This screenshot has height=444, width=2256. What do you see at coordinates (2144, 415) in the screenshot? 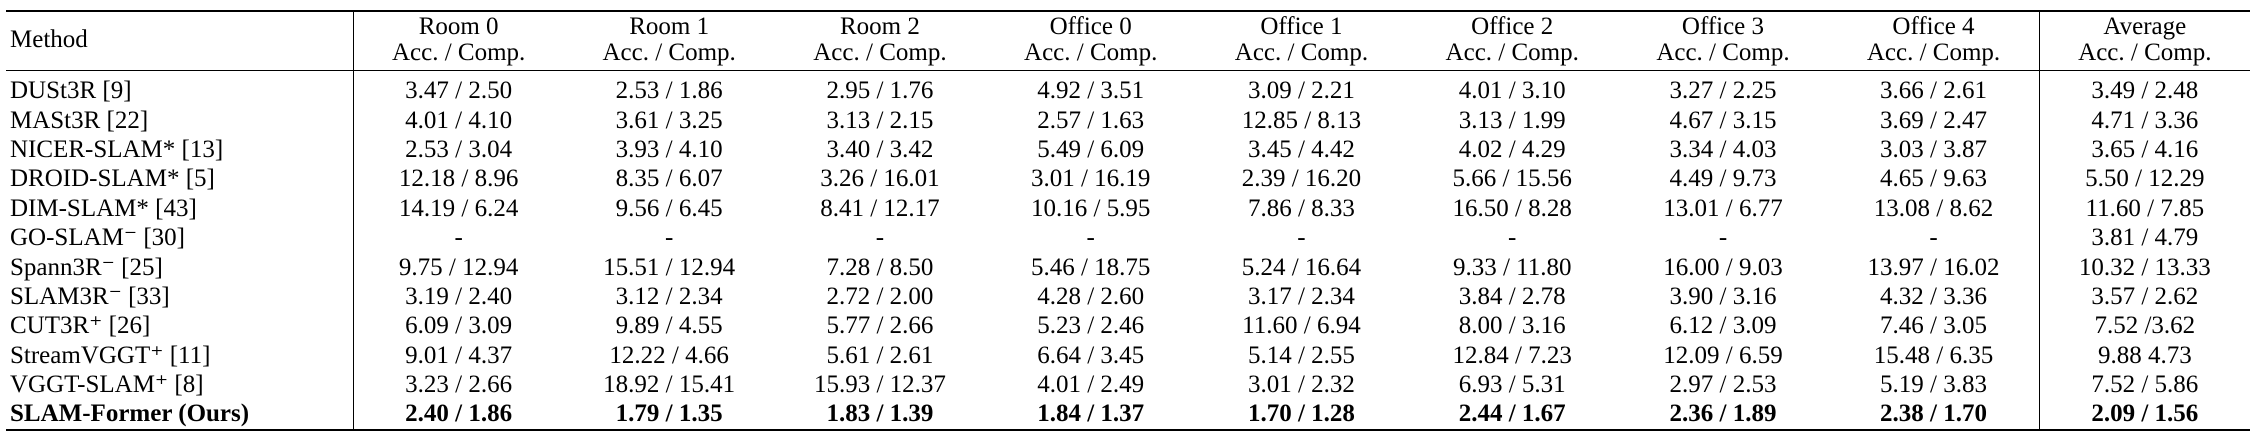
I see `metric-cell: 2.09 / 1.56` at bounding box center [2144, 415].